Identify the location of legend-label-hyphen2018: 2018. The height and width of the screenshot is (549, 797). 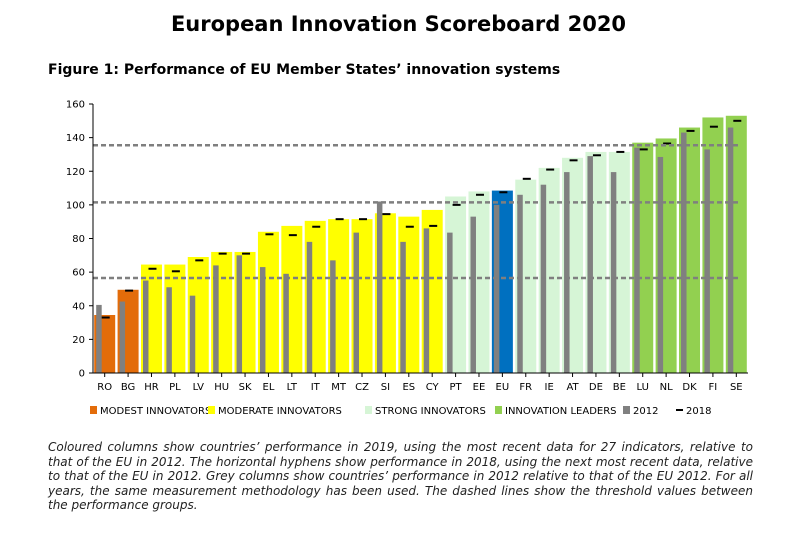
(698, 411).